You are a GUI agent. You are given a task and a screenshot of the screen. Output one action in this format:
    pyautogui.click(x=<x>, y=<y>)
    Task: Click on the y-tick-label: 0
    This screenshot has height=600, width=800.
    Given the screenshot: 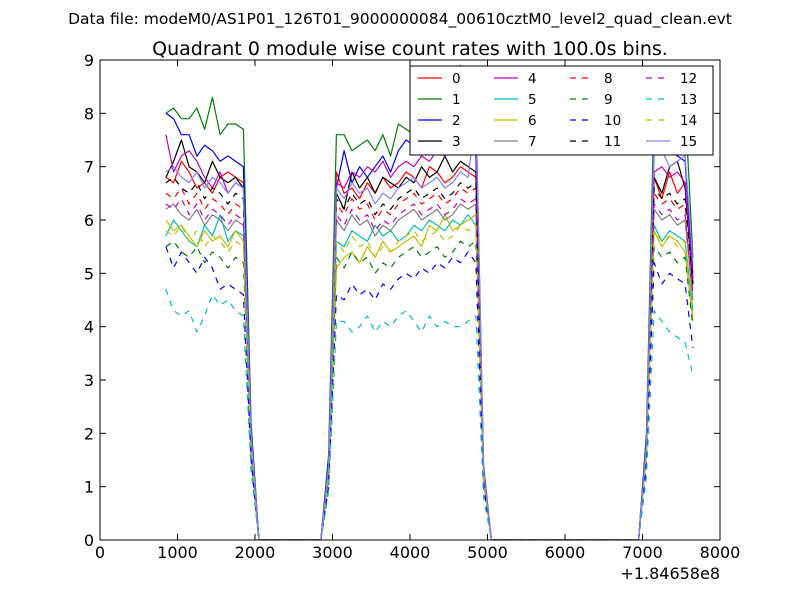 What is the action you would take?
    pyautogui.click(x=89, y=540)
    